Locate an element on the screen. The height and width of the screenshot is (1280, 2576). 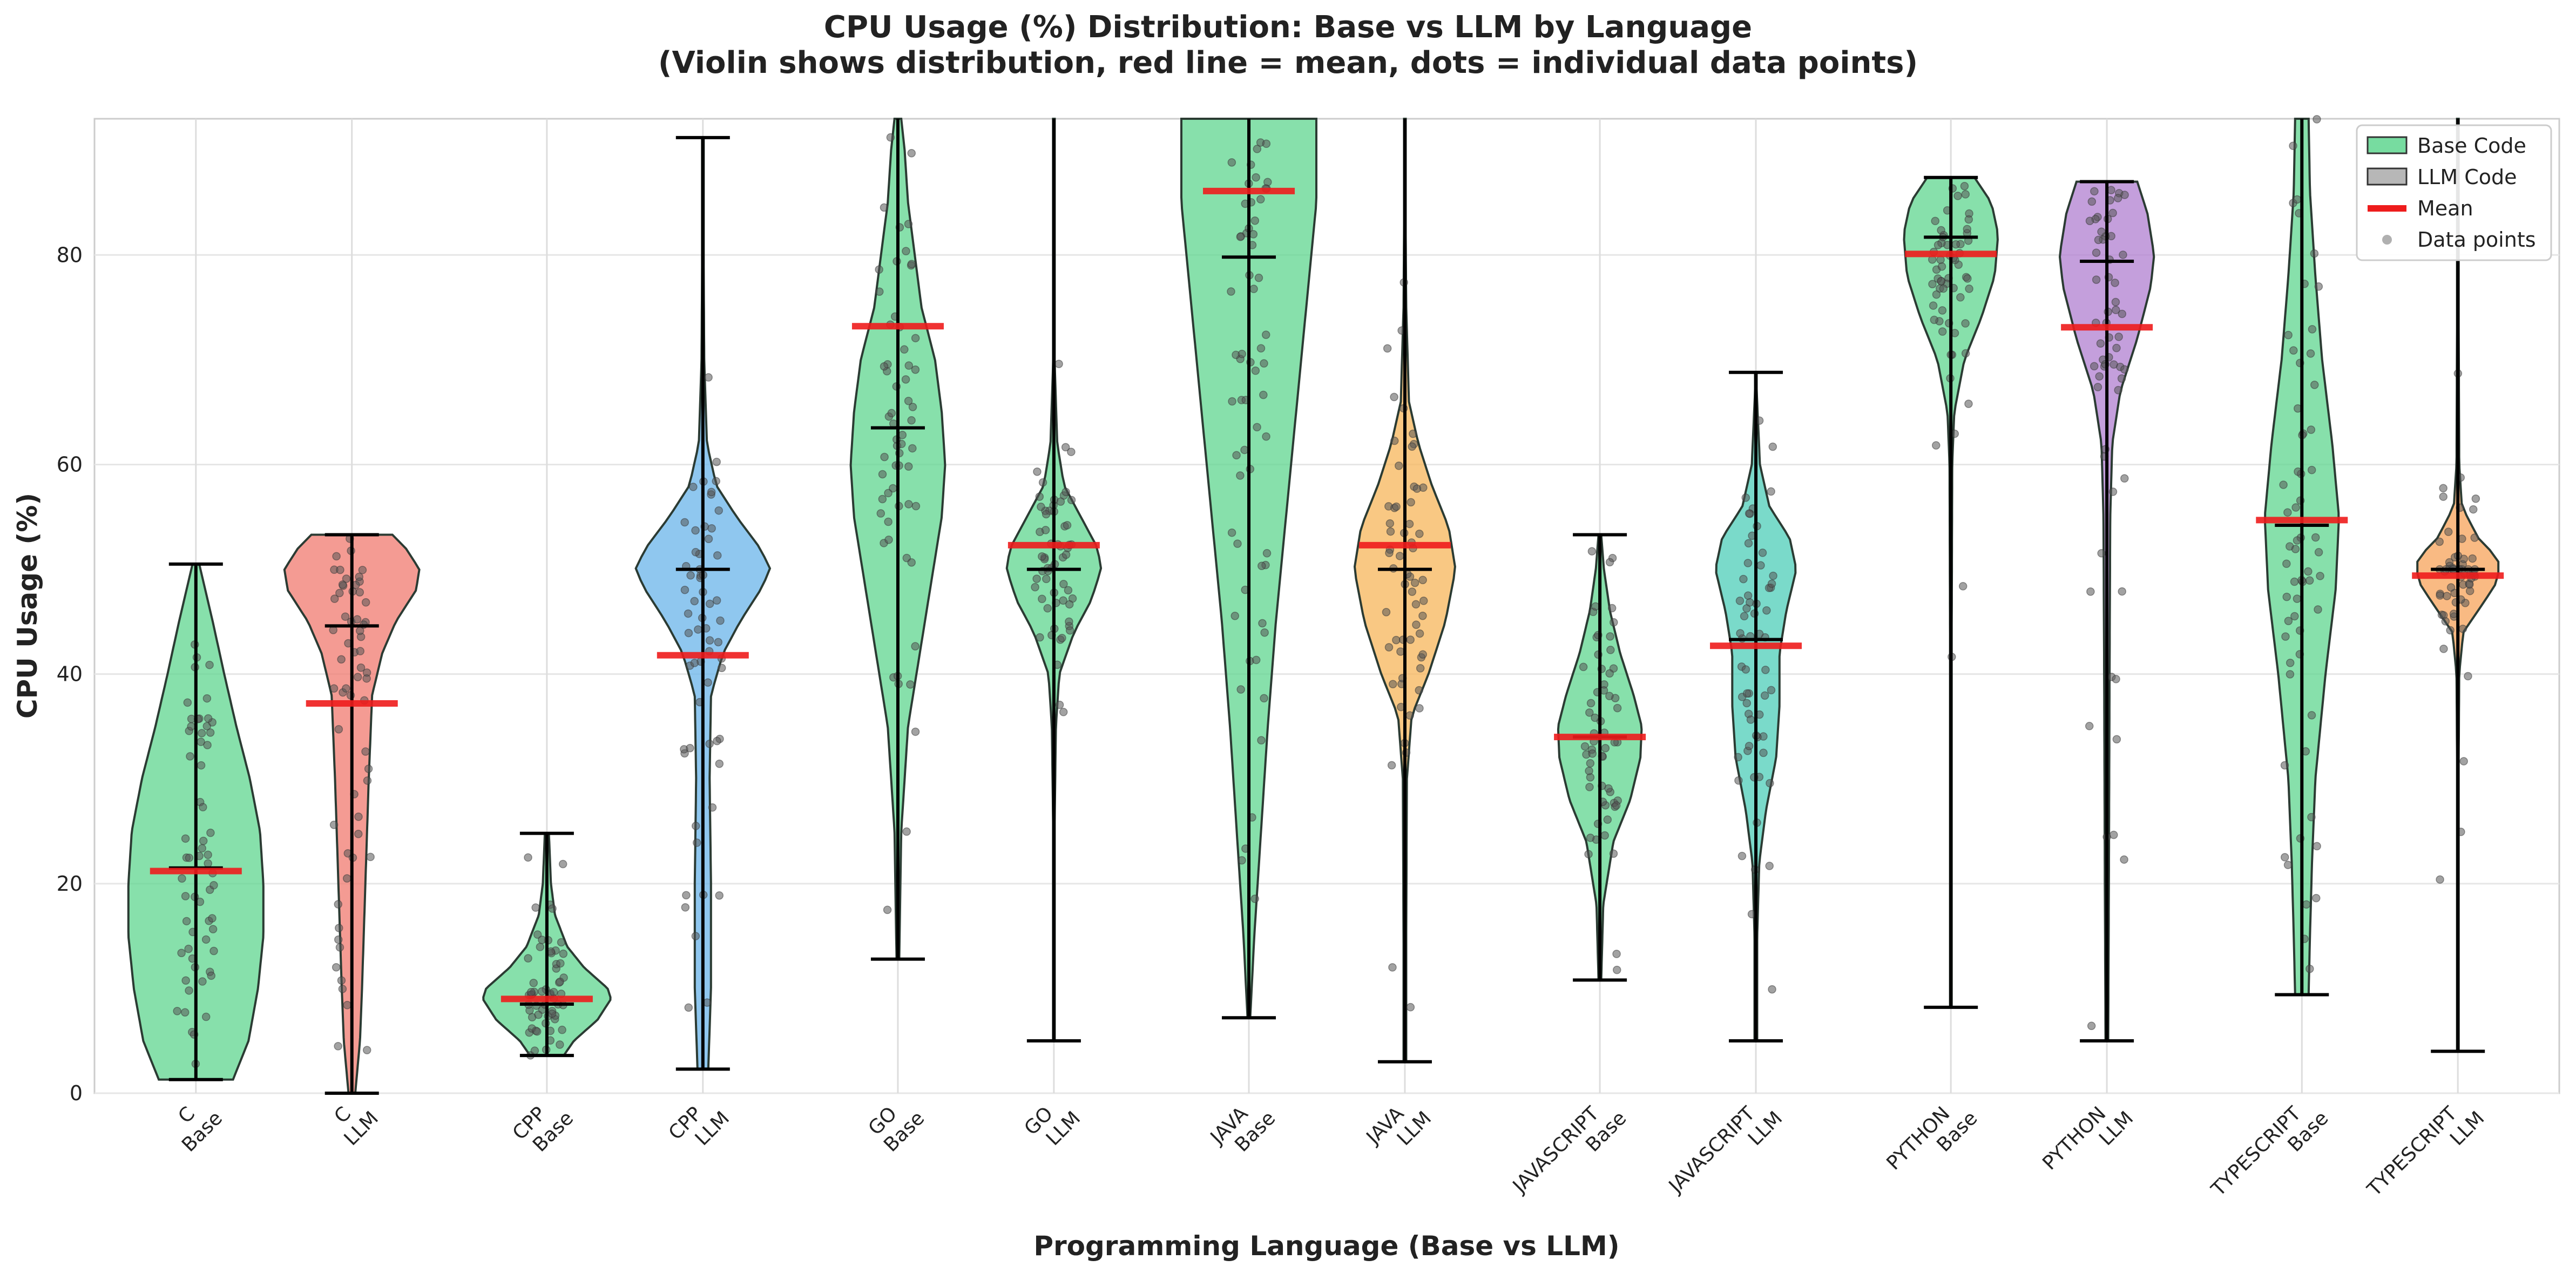
y-axis-title: CPU Usage (%) is located at coordinates (28, 606).